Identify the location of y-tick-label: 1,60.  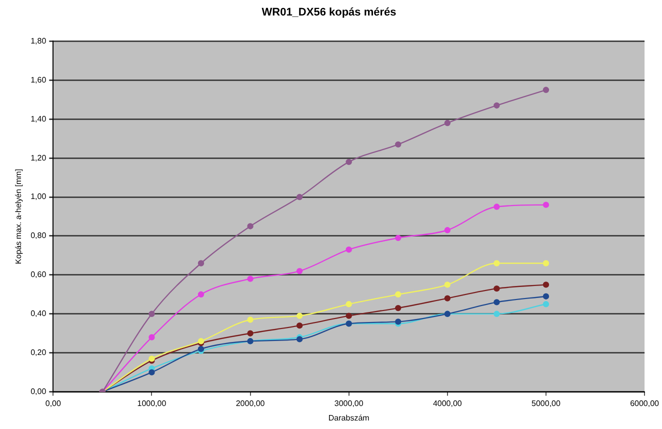
(38, 79).